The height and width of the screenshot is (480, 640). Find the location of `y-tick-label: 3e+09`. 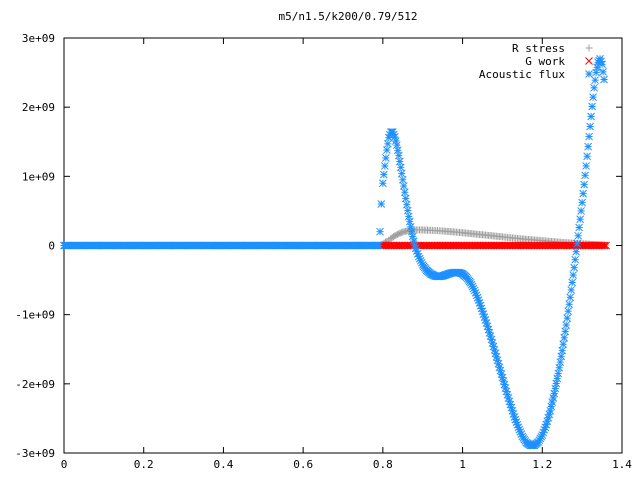

y-tick-label: 3e+09 is located at coordinates (38, 38).